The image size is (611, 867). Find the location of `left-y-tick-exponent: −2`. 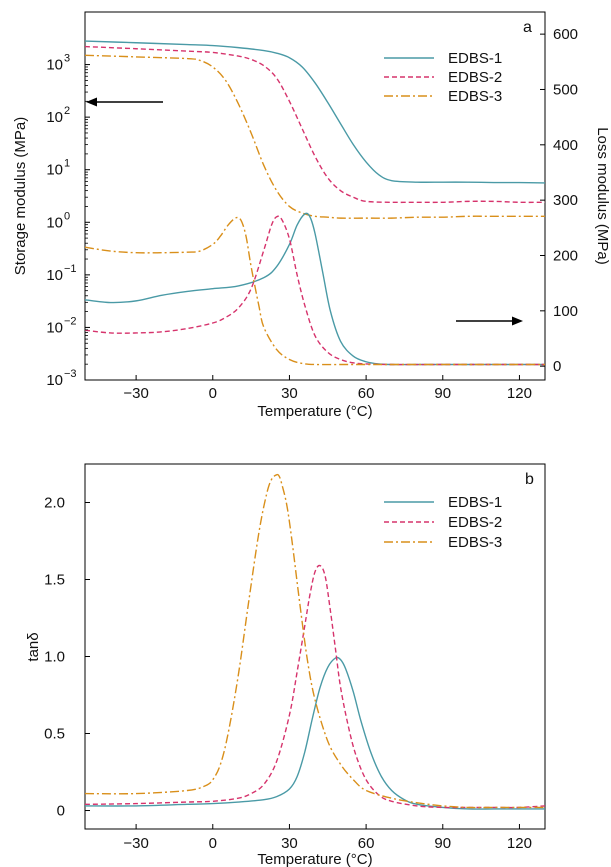

left-y-tick-exponent: −2 is located at coordinates (70, 321).